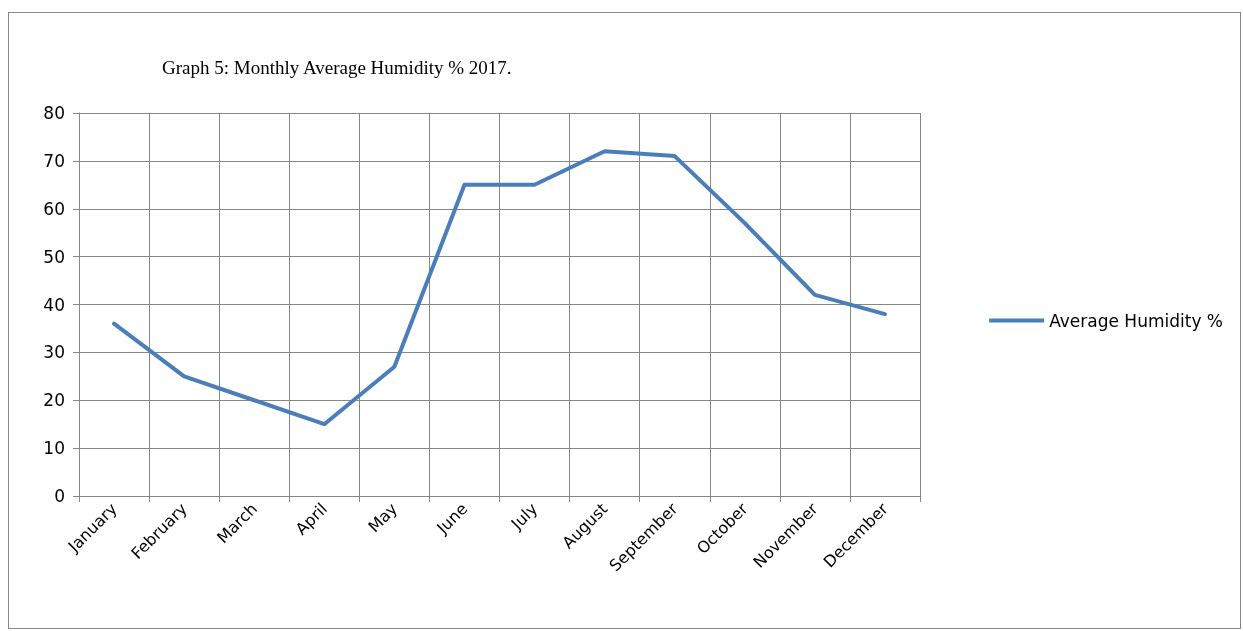 This screenshot has height=631, width=1243. Describe the element at coordinates (54, 208) in the screenshot. I see `y-tick-label: 60` at that location.